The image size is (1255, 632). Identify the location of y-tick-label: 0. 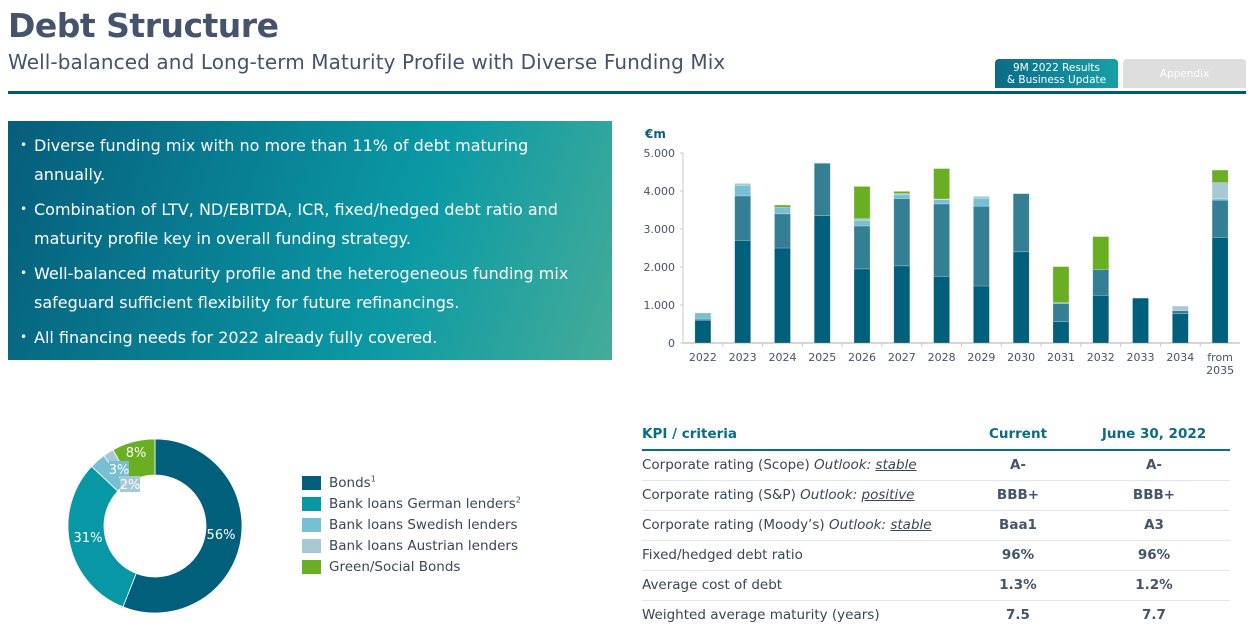
(671, 343).